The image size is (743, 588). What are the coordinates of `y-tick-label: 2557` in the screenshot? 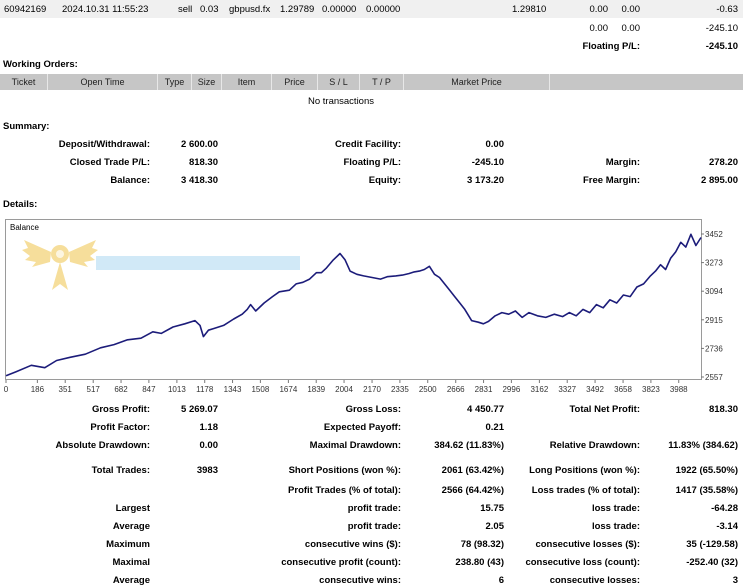 It's located at (714, 377).